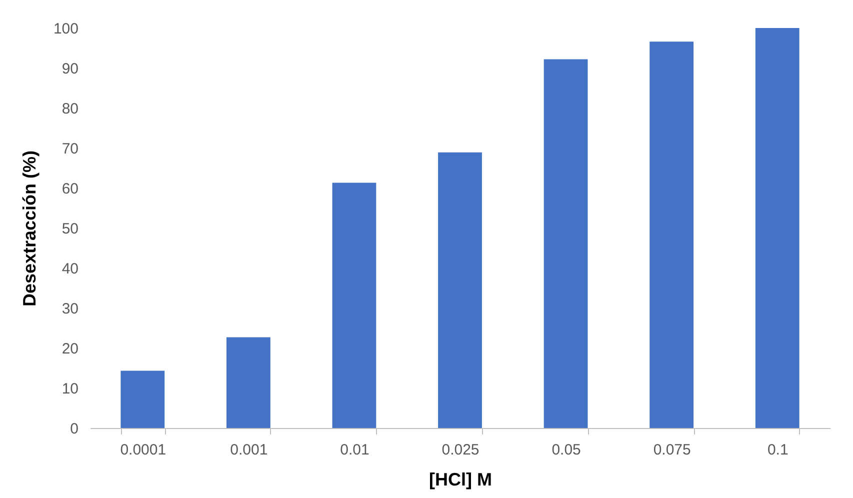 The width and height of the screenshot is (853, 498). Describe the element at coordinates (355, 450) in the screenshot. I see `x-tick-label: 0.01` at that location.